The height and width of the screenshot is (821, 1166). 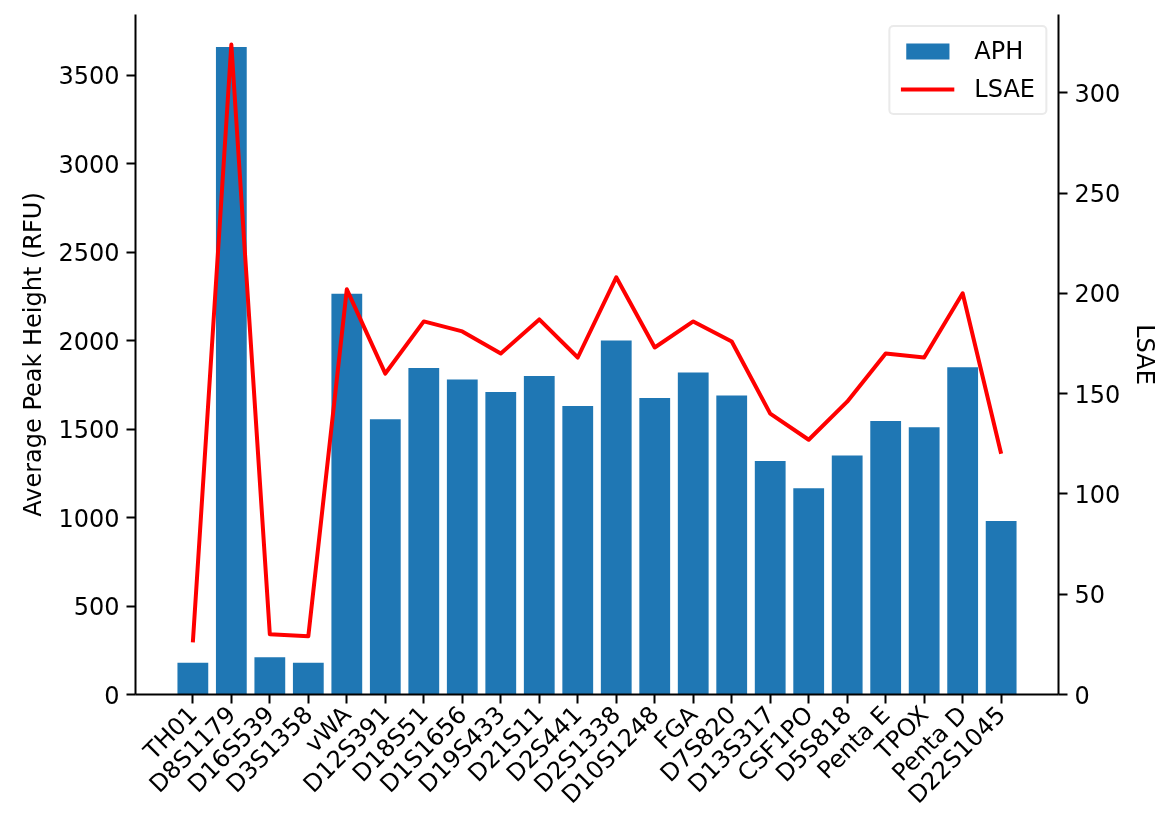 What do you see at coordinates (1082, 695) in the screenshot?
I see `y2-tick-label: 0` at bounding box center [1082, 695].